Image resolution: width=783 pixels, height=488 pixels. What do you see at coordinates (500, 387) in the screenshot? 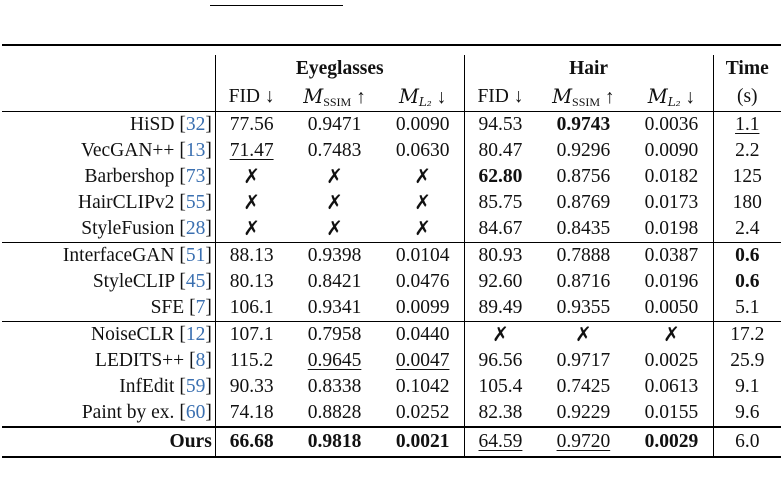
I see `metric-value: 105.4` at bounding box center [500, 387].